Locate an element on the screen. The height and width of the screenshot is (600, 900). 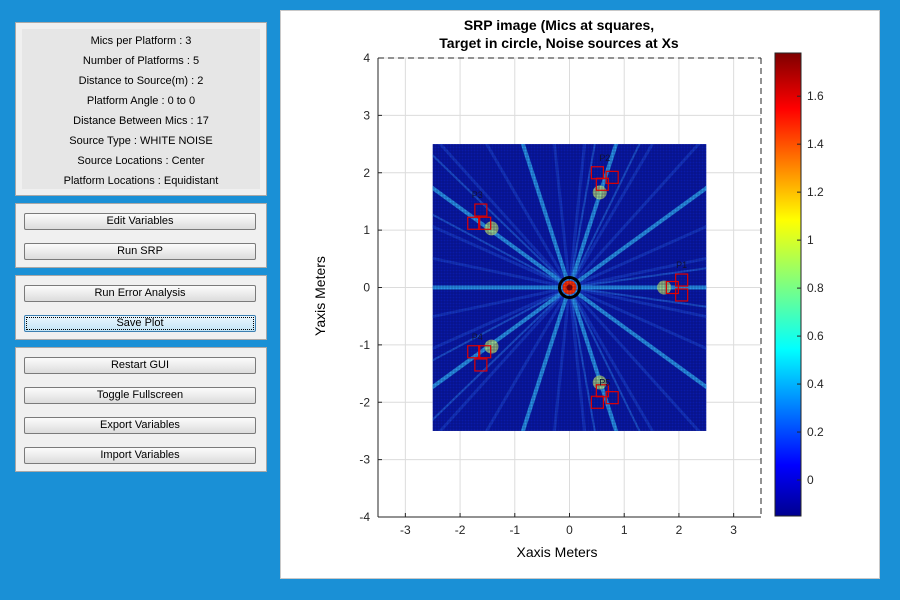
srp-heatmap-image is located at coordinates (569, 287).